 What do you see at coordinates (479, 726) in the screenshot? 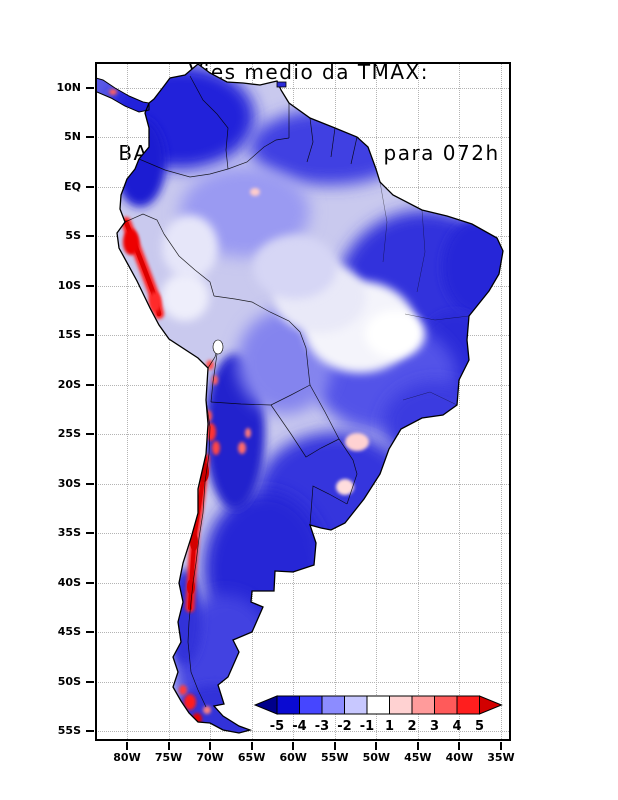
I see `colorbar-label: 5` at bounding box center [479, 726].